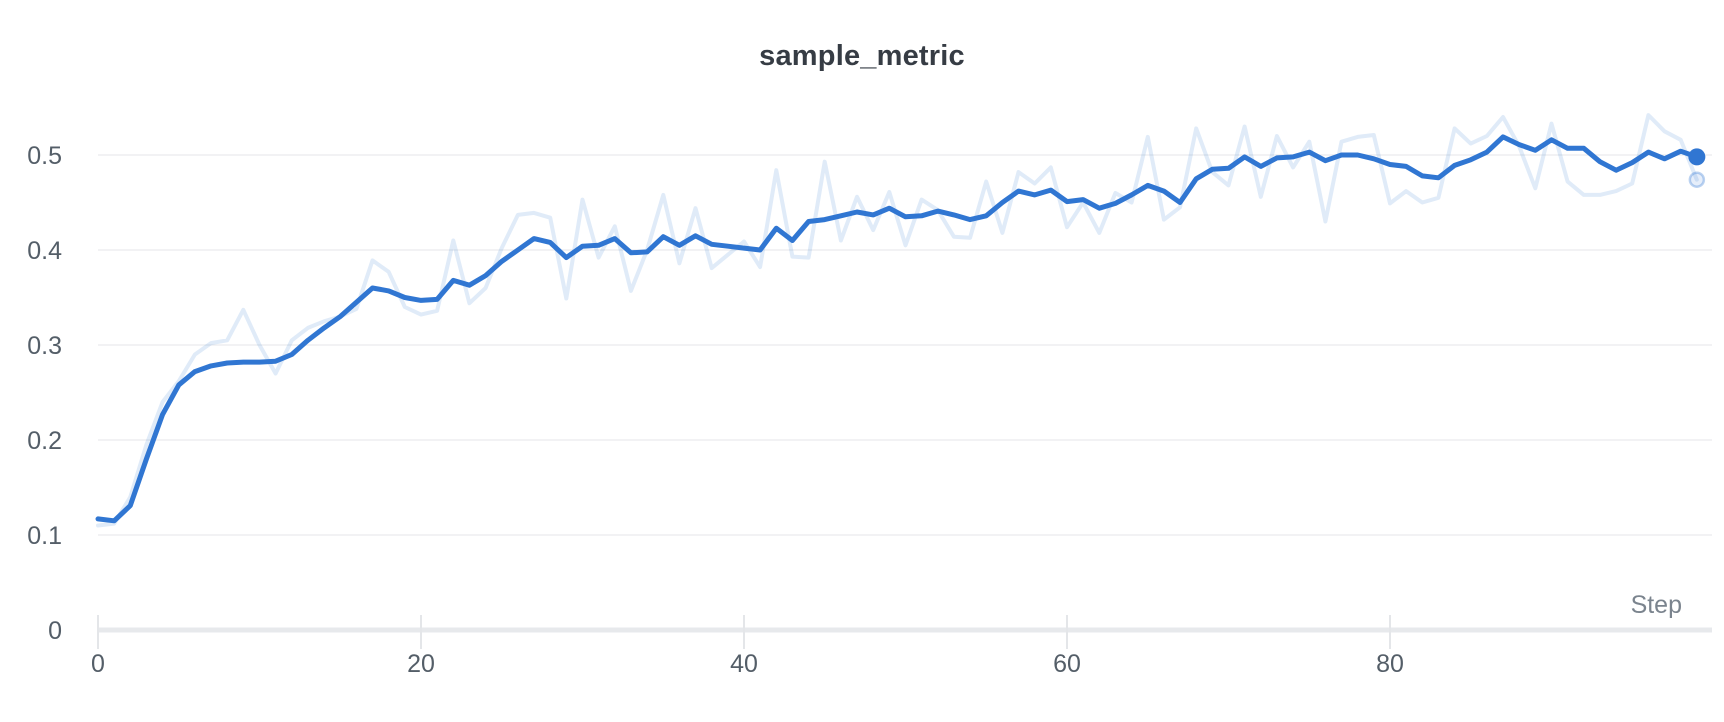 Image resolution: width=1724 pixels, height=722 pixels. I want to click on x-tick-label: 20, so click(421, 664).